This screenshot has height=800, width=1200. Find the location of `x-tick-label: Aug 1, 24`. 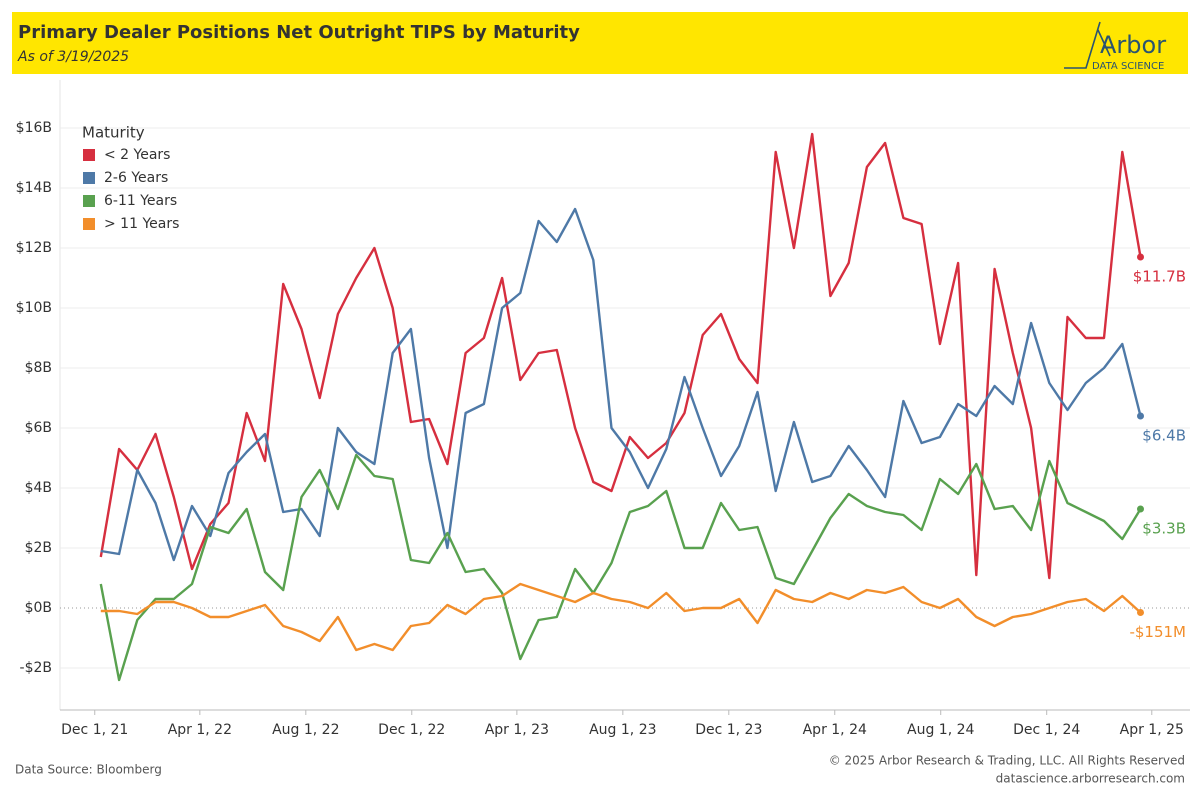

x-tick-label: Aug 1, 24 is located at coordinates (941, 730).